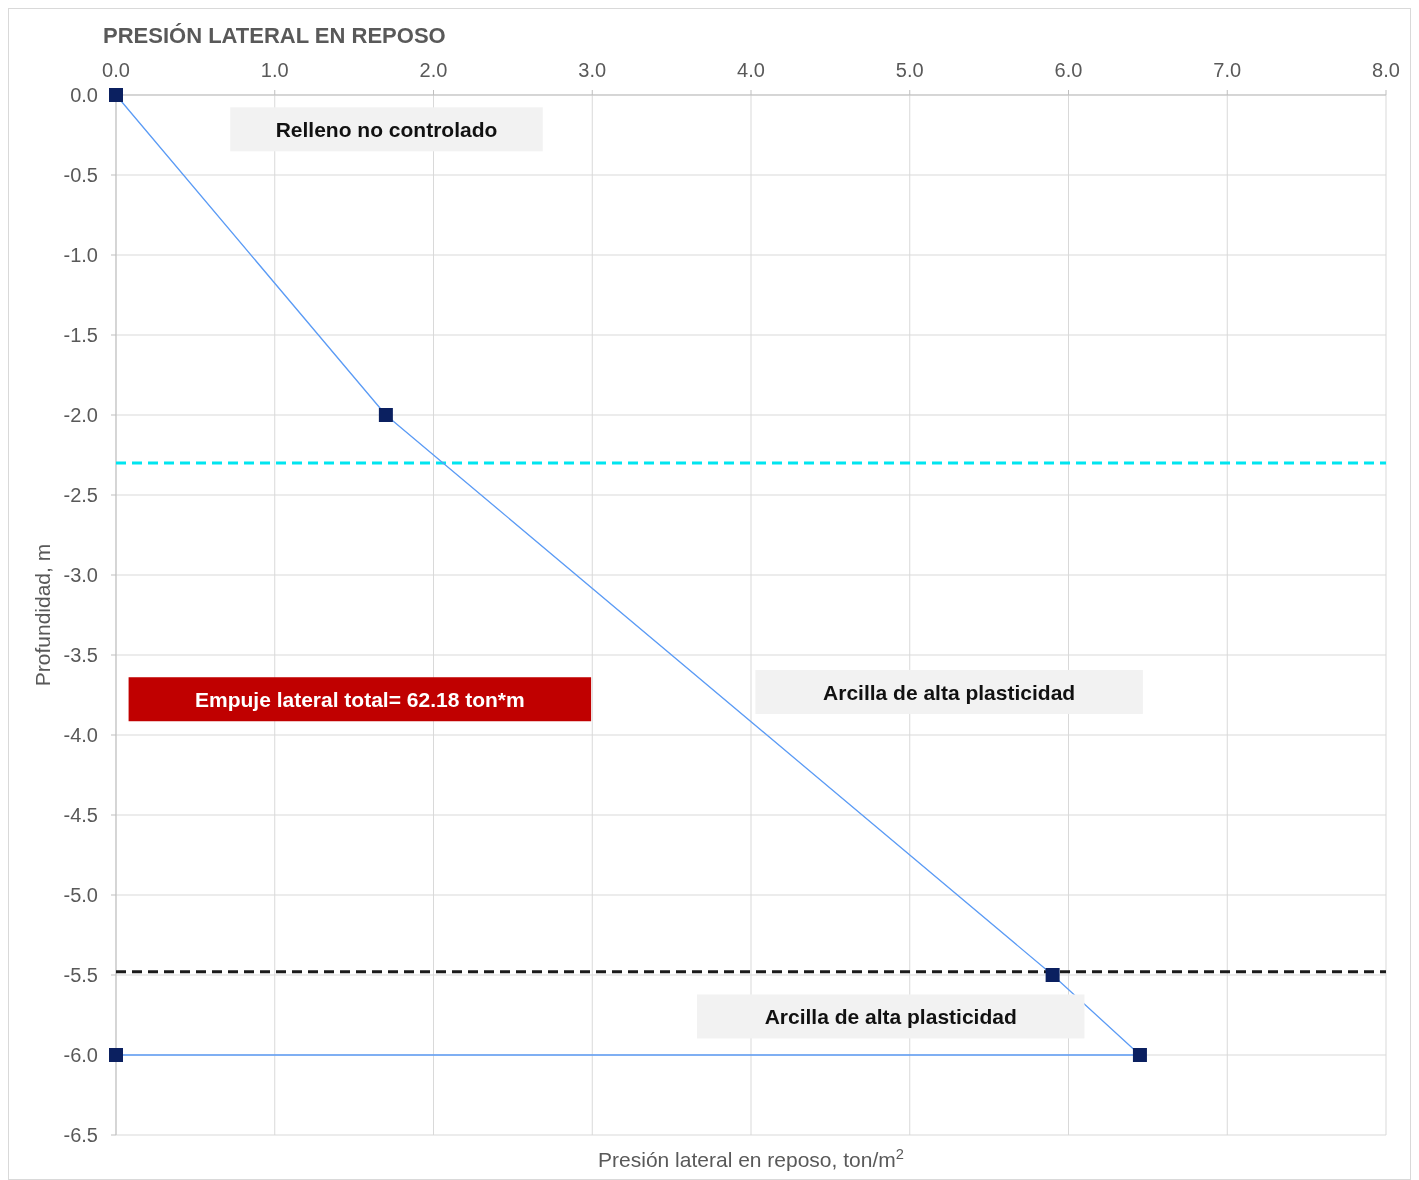 Image resolution: width=1419 pixels, height=1180 pixels. I want to click on chart-title: PRESIÓN LATERAL EN REPOSO, so click(274, 35).